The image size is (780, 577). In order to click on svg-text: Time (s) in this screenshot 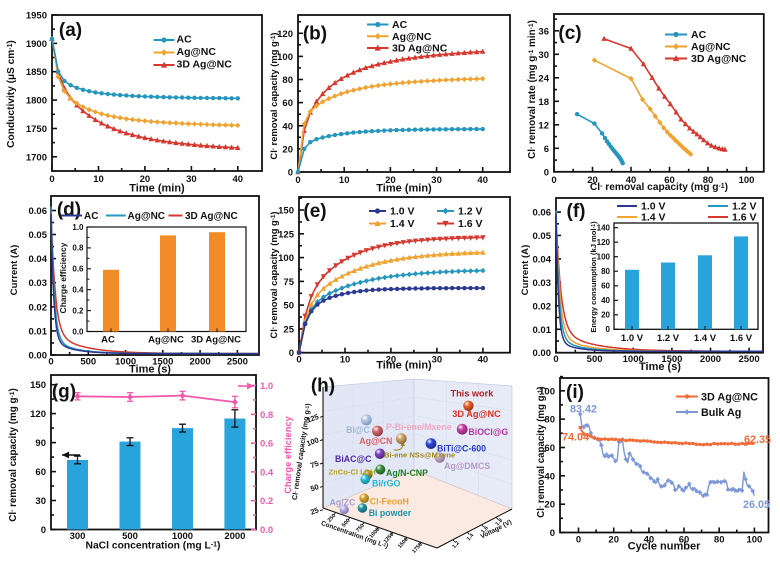, I will do `click(150, 370)`.